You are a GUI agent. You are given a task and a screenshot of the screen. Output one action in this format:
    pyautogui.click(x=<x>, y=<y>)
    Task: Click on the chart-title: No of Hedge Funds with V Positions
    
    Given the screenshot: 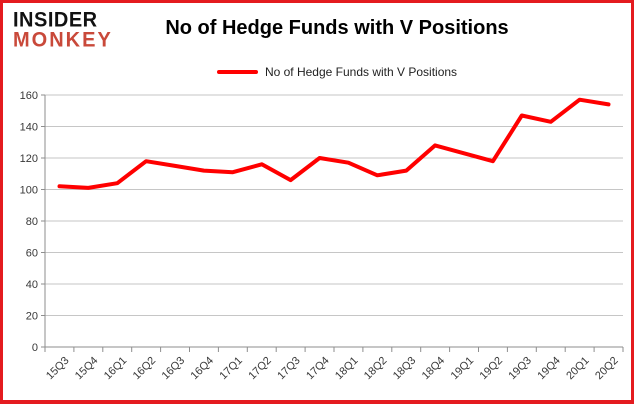 What is the action you would take?
    pyautogui.click(x=337, y=28)
    